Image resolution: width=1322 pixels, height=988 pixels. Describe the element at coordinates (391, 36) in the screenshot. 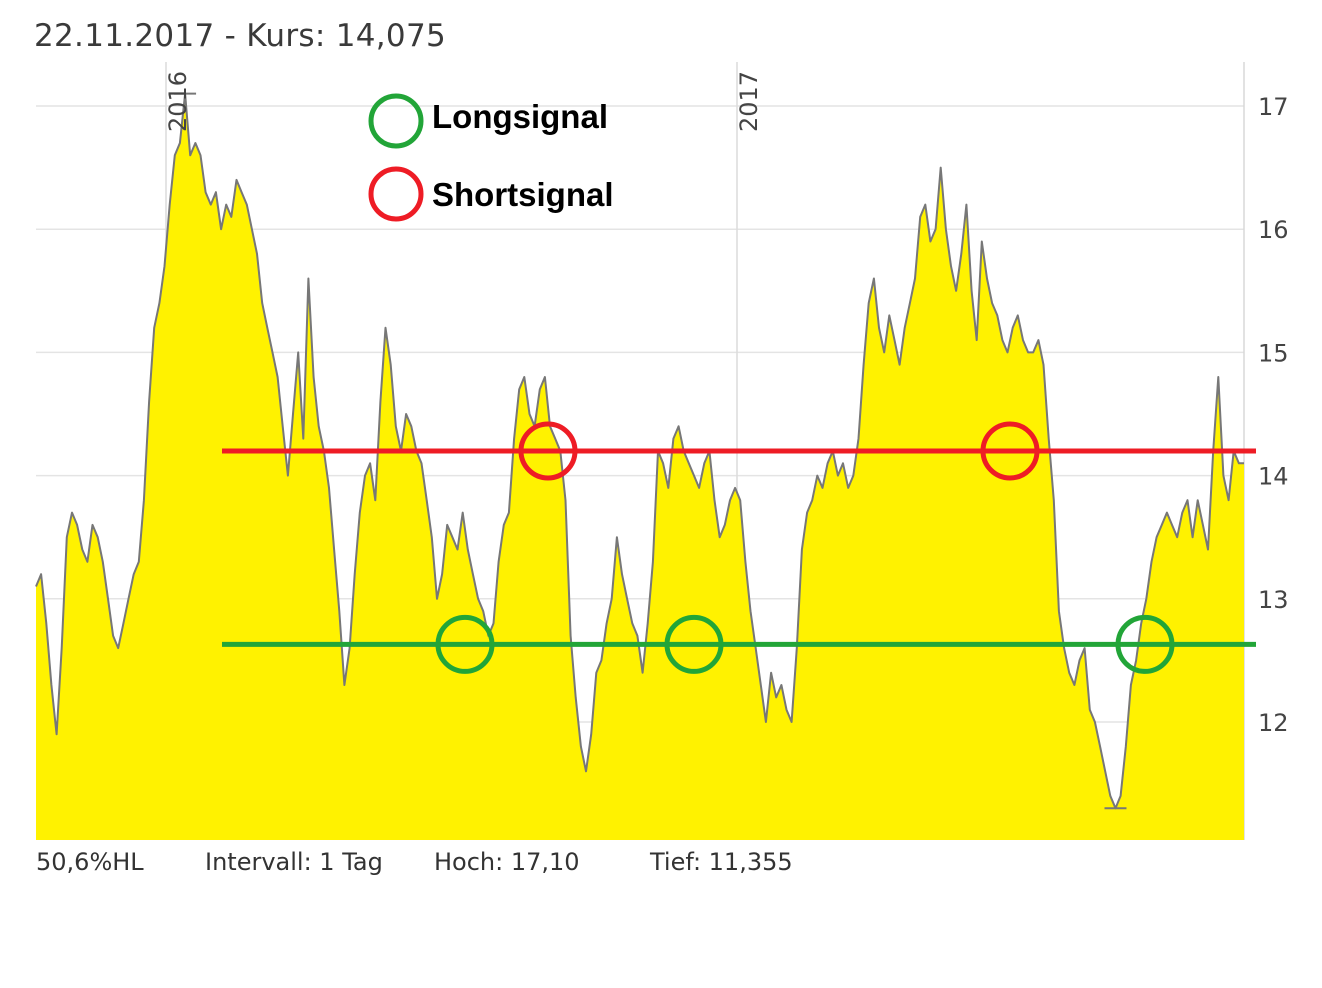

I see `header-kurs-value: 14,075` at that location.